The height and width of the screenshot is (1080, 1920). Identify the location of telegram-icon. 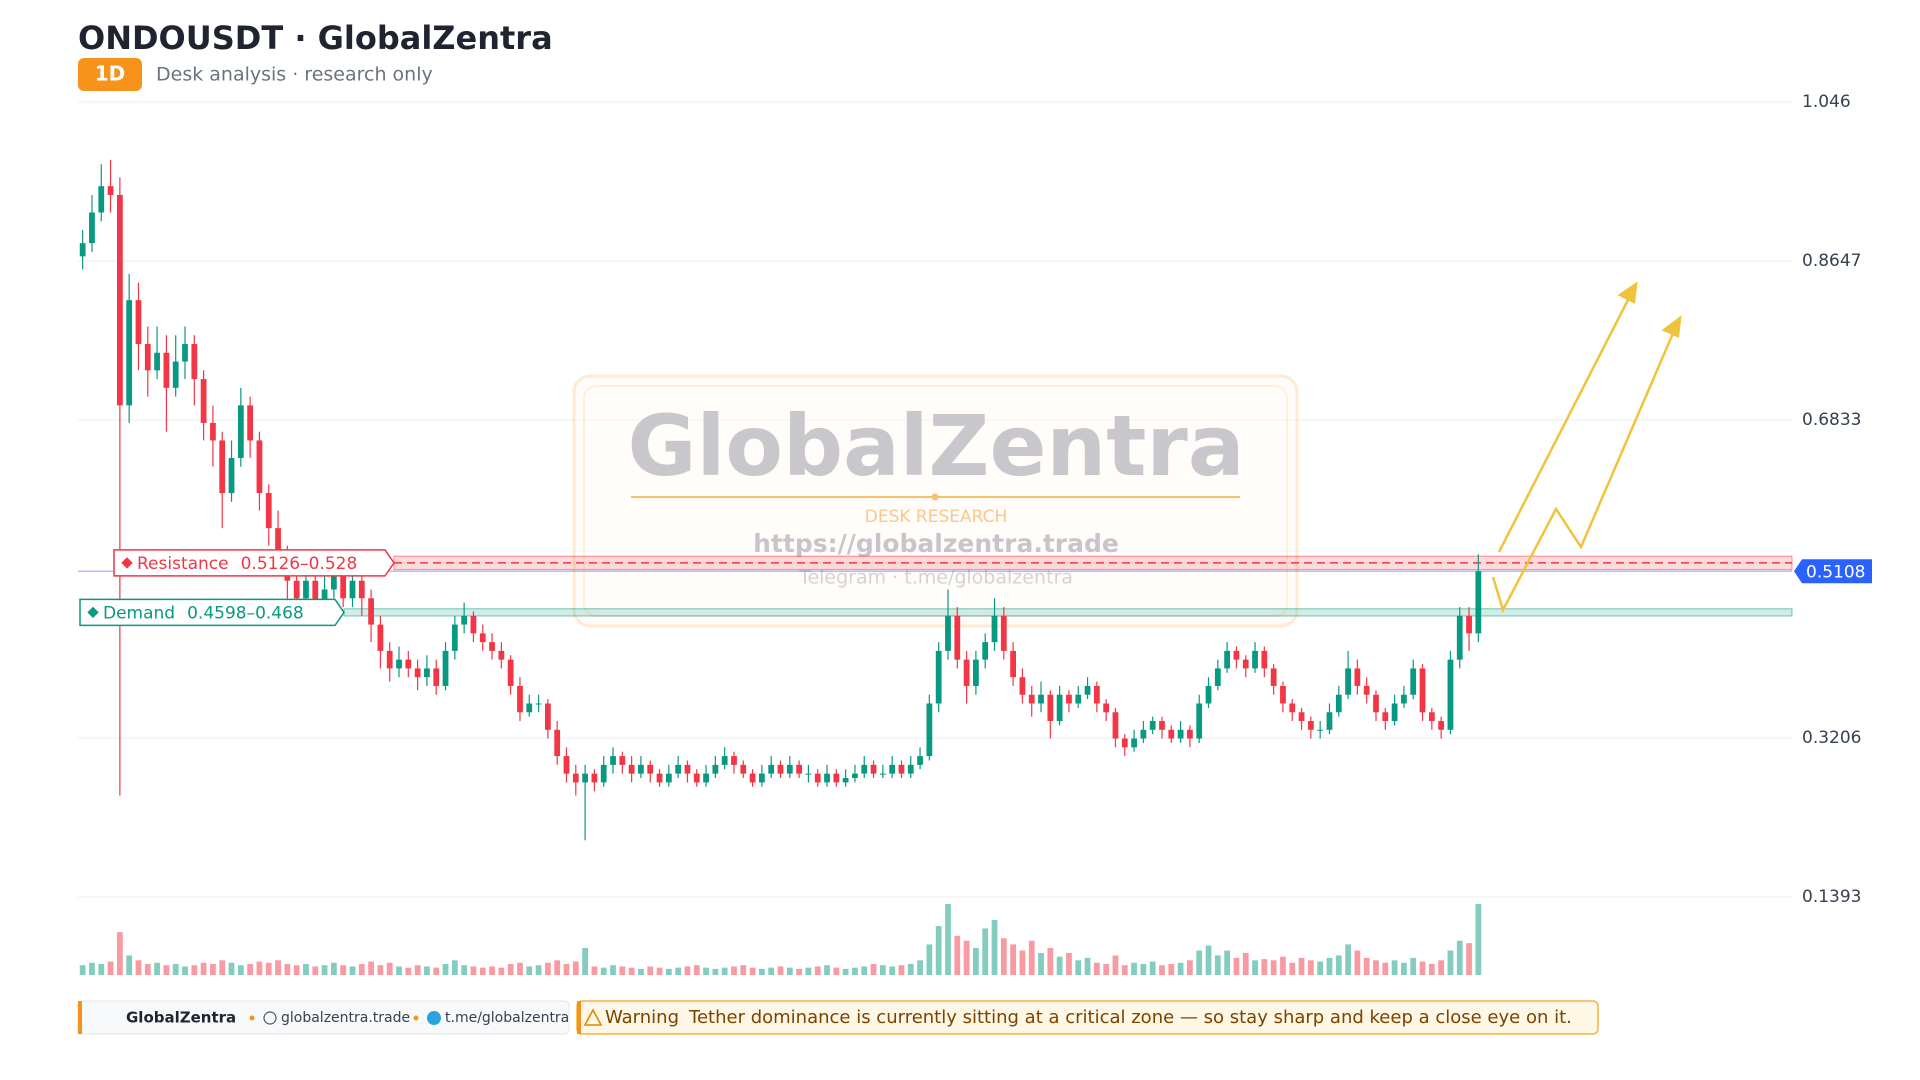
(434, 1018).